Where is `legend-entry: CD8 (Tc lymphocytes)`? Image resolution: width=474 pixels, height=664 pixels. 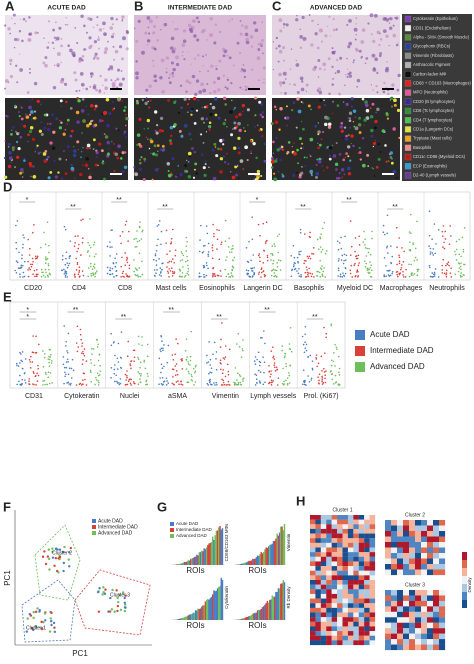 legend-entry: CD8 (Tc lymphocytes) is located at coordinates (434, 110).